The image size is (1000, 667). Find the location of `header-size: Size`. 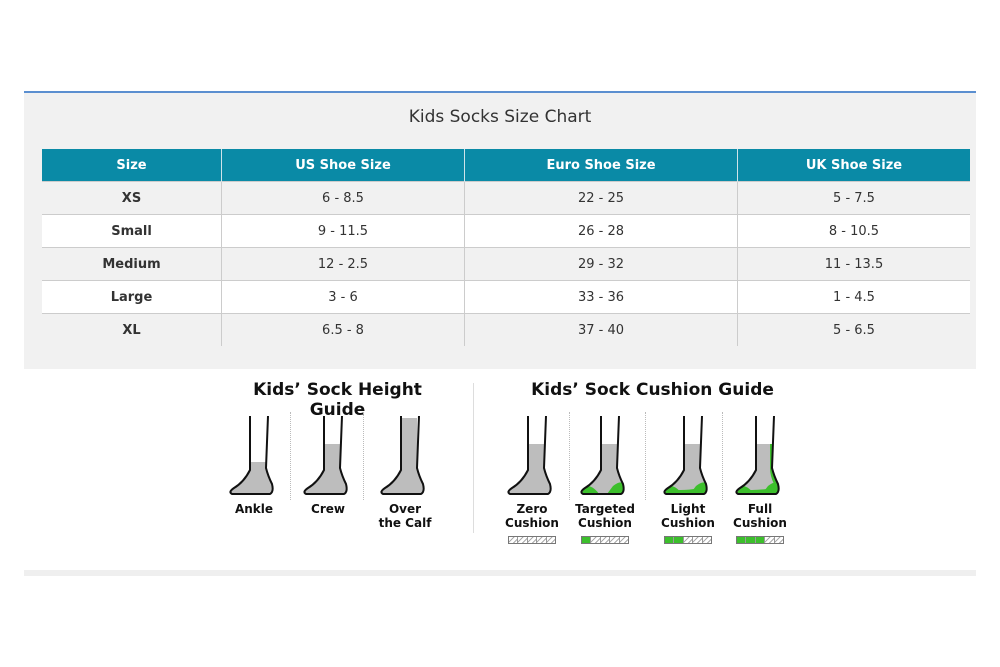

header-size: Size is located at coordinates (132, 165).